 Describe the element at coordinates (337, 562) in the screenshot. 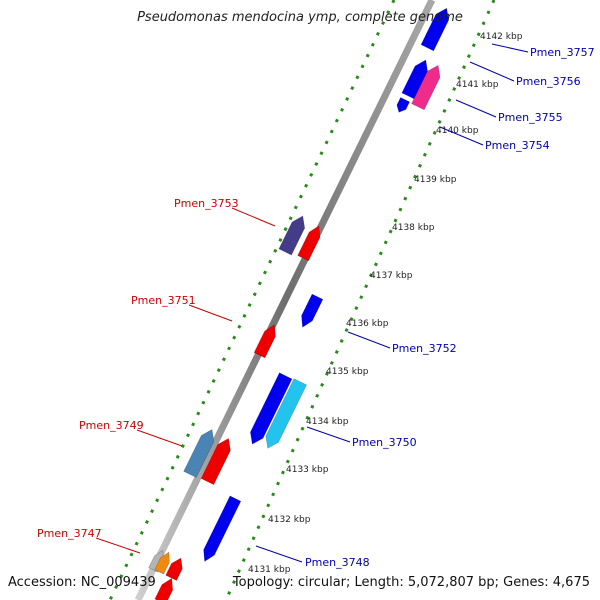

I see `gene-label-right: Pmen_3748` at that location.